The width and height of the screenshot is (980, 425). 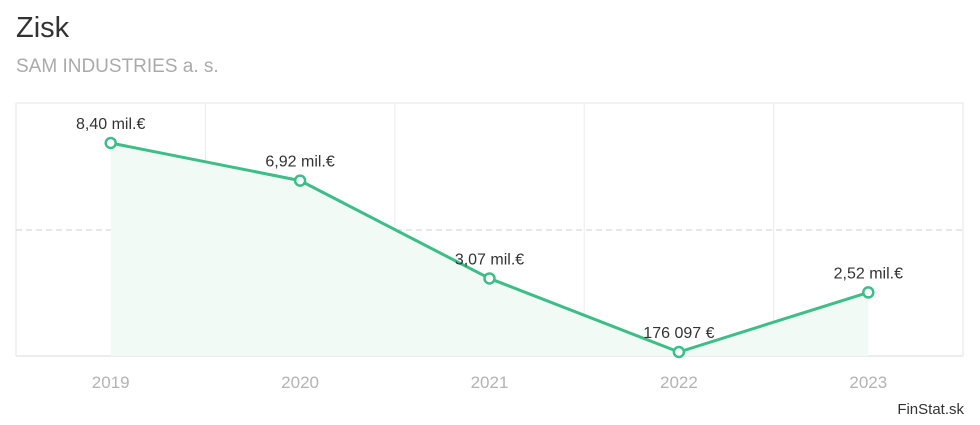 What do you see at coordinates (489, 259) in the screenshot?
I see `data-label-2021: 3,07 mil.€` at bounding box center [489, 259].